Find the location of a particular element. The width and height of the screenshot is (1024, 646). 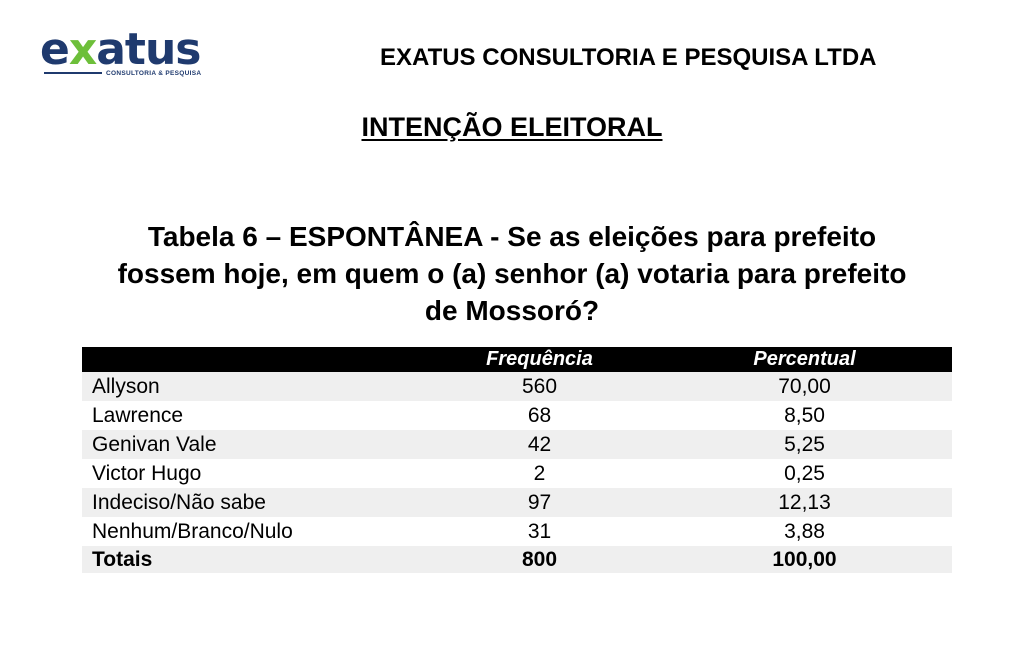

total-frequency: 800 is located at coordinates (539, 559).